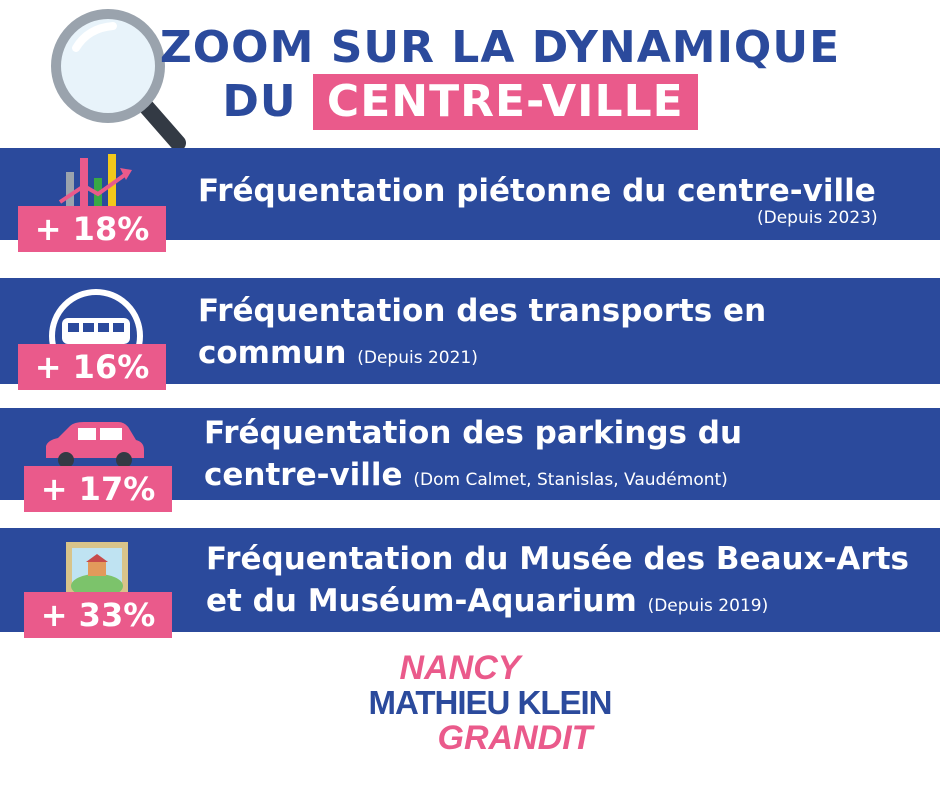 This screenshot has height=788, width=940. I want to click on stat-title-parking-line1: Fréquentation des parkings du, so click(473, 433).